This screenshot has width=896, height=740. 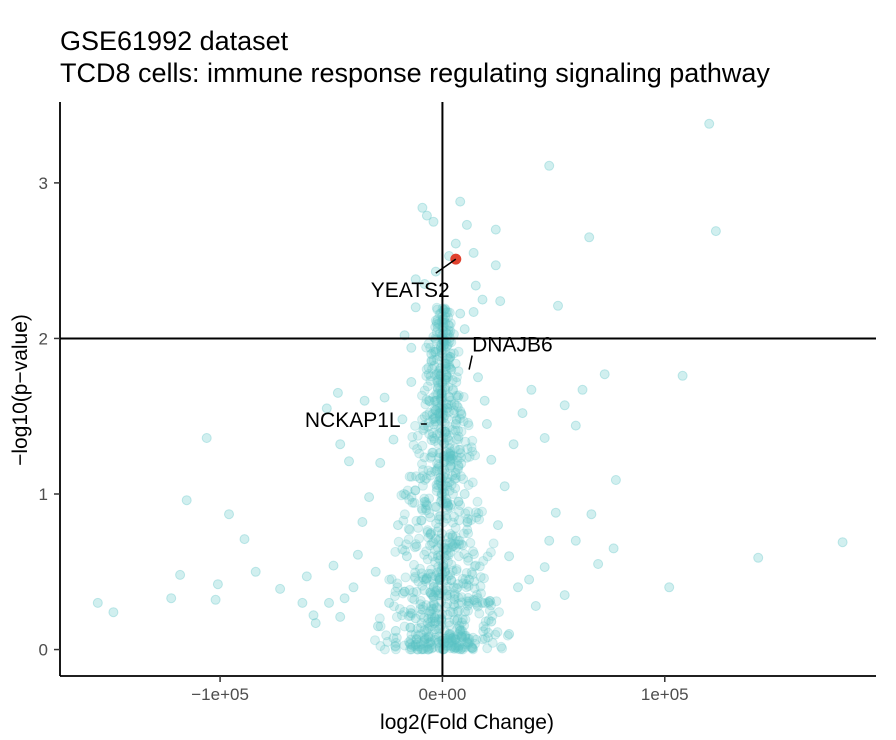 I want to click on y-tick-label: 0, so click(x=43, y=650).